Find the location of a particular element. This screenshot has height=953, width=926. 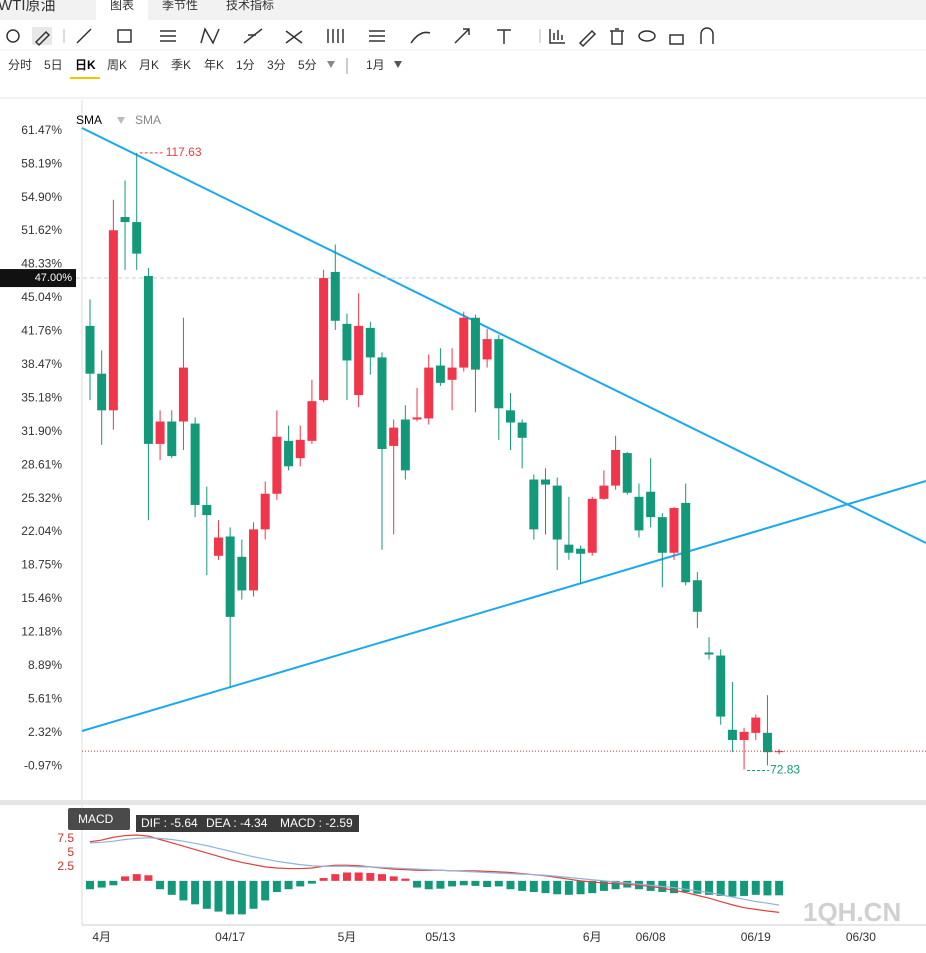

period-button: 3分 is located at coordinates (276, 65).